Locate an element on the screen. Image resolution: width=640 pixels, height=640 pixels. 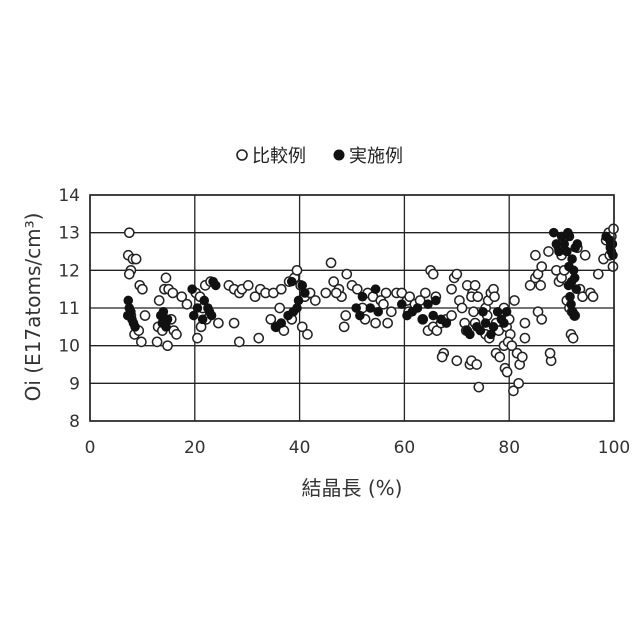
legend-label-comparative: 比較例 is located at coordinates (279, 156).